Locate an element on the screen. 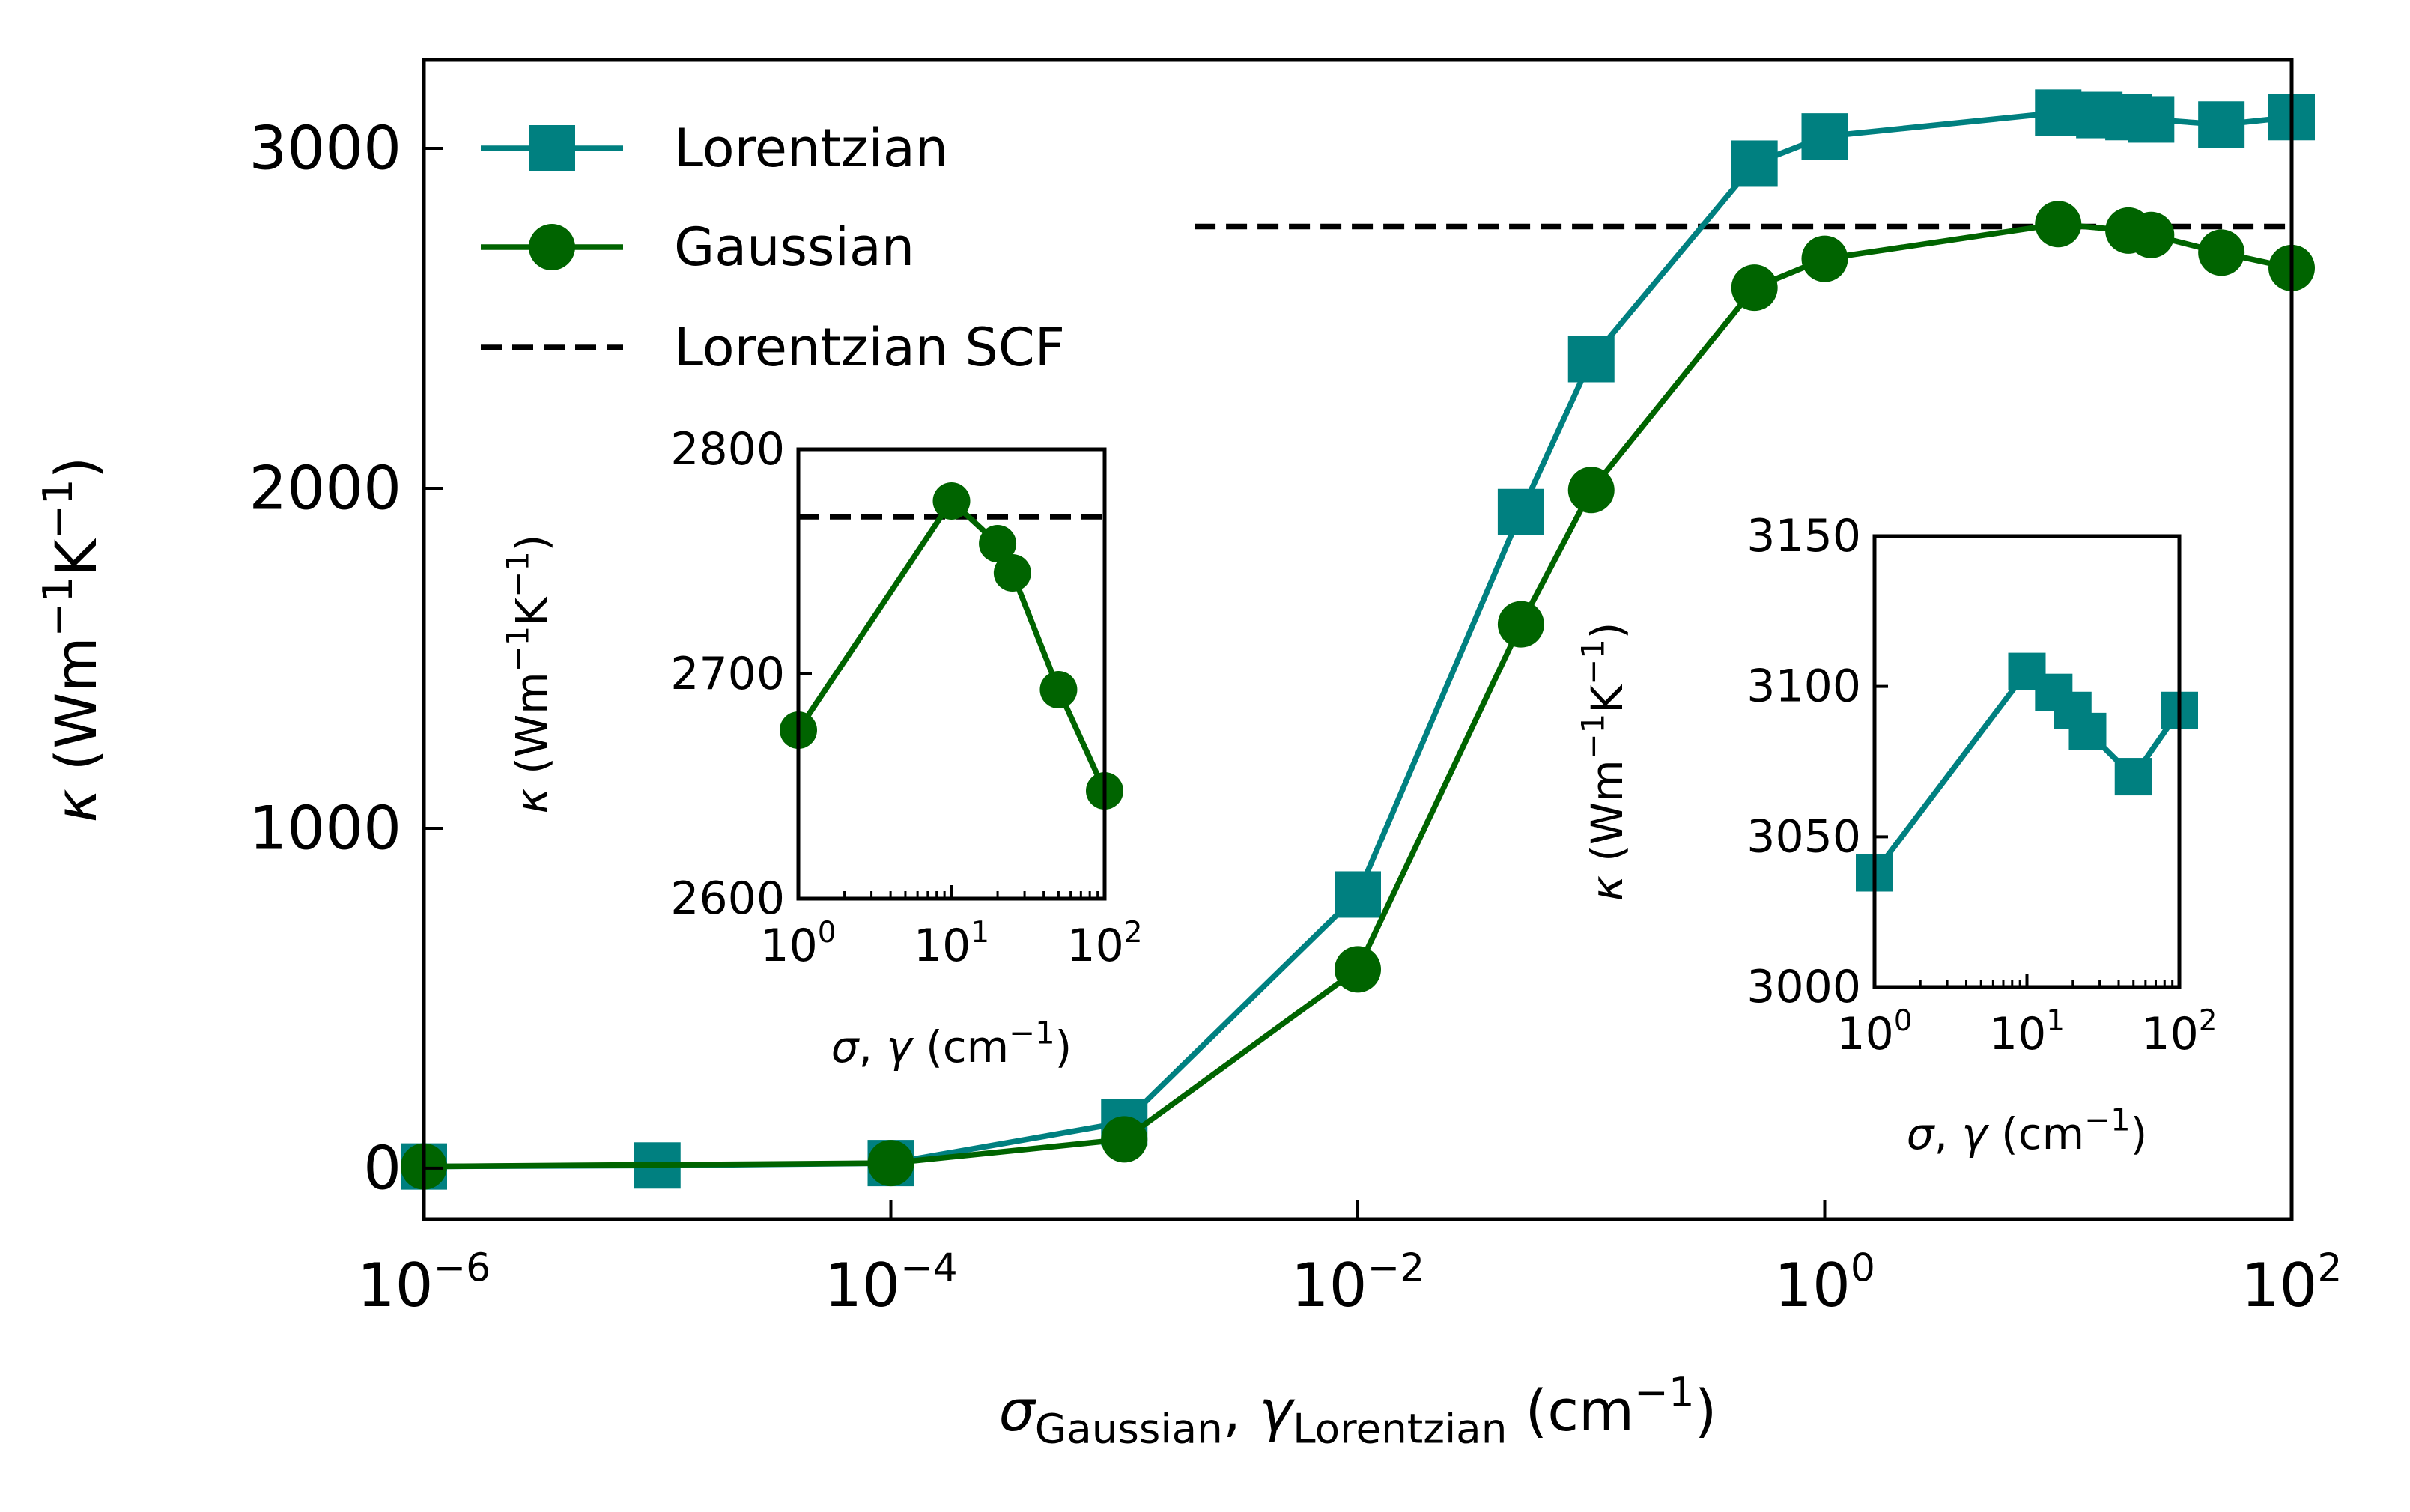 The width and height of the screenshot is (2410, 1512). x-tick-label: 10⁻² is located at coordinates (1357, 1282).